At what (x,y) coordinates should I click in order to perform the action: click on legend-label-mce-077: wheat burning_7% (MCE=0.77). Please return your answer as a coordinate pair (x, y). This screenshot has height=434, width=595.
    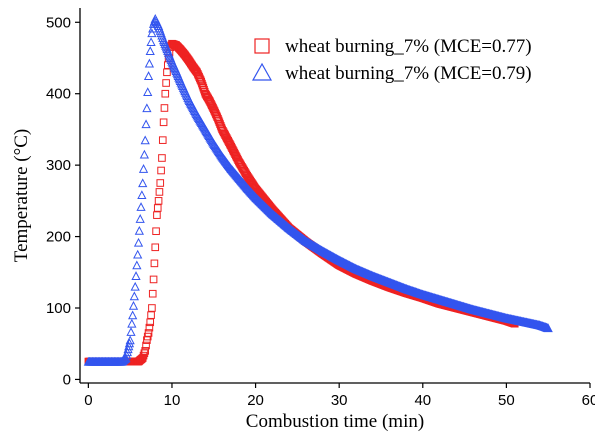
    Looking at the image, I should click on (408, 46).